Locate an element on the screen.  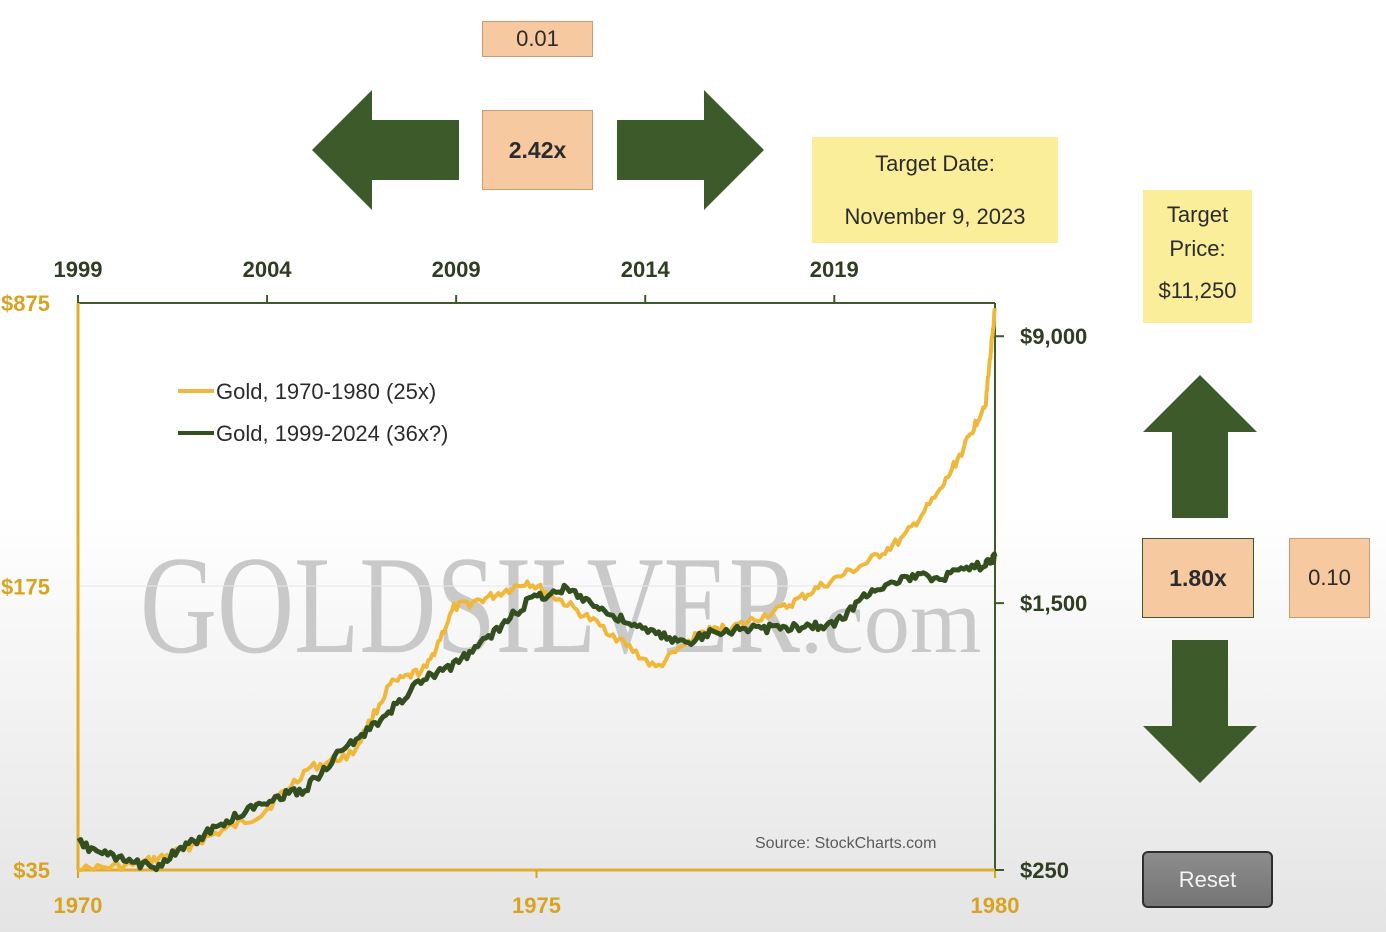
shift-right-arrow is located at coordinates (690, 150).